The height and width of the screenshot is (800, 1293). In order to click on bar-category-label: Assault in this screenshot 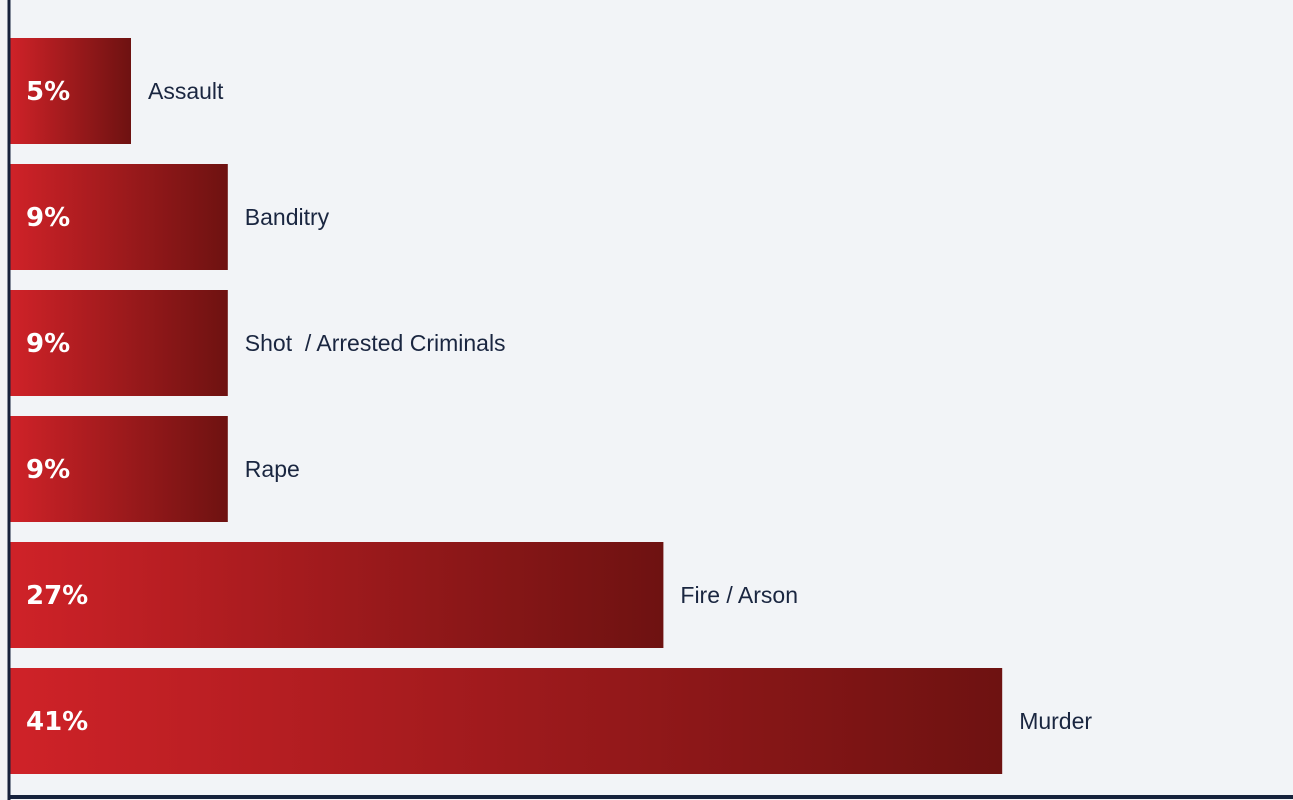, I will do `click(186, 91)`.